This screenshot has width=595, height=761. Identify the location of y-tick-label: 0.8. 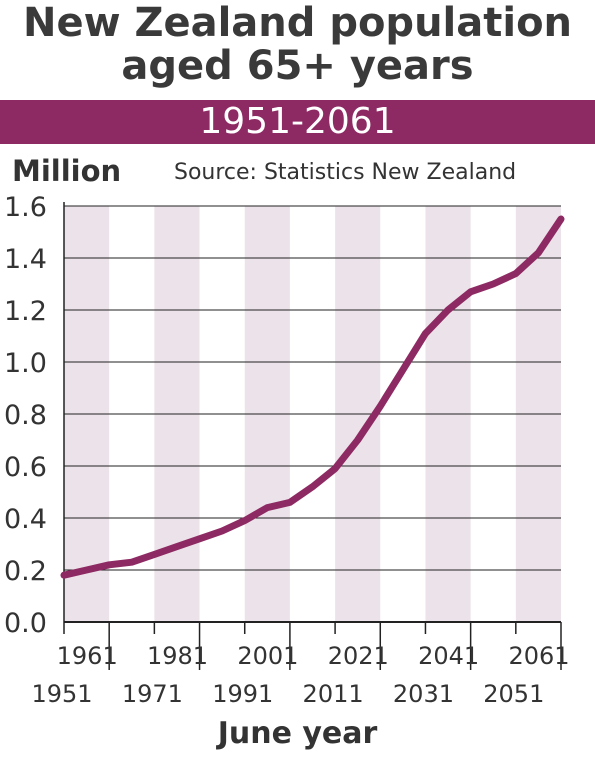
(25, 415).